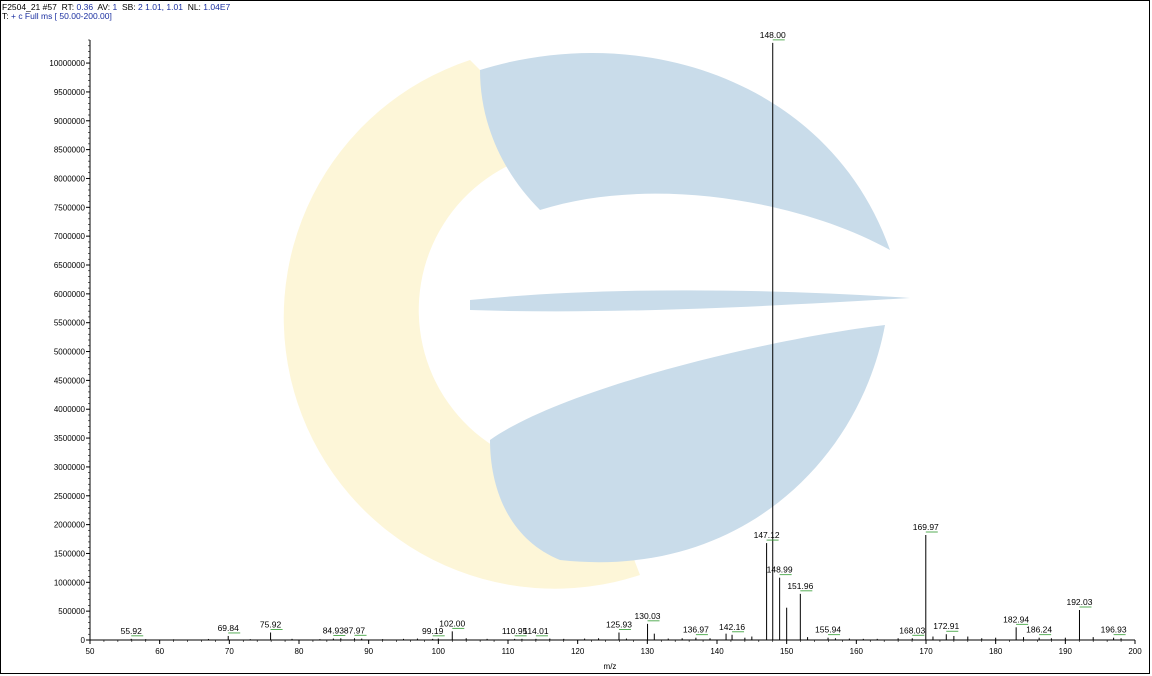 This screenshot has width=1152, height=676. Describe the element at coordinates (912, 630) in the screenshot. I see `peak-label: 168.03` at that location.